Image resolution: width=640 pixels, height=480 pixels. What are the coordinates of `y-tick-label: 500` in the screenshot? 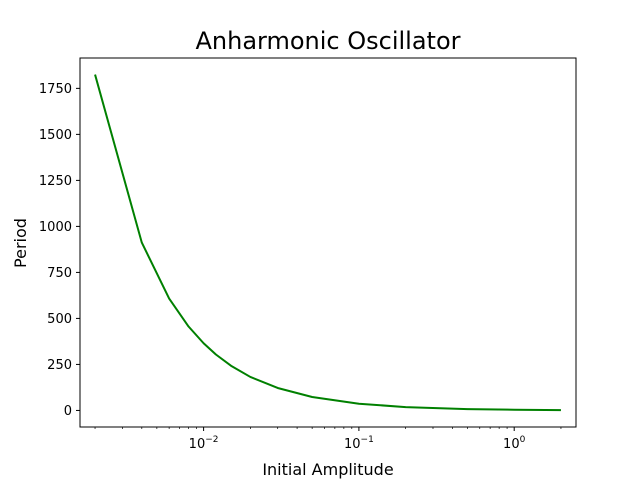 It's located at (59, 319).